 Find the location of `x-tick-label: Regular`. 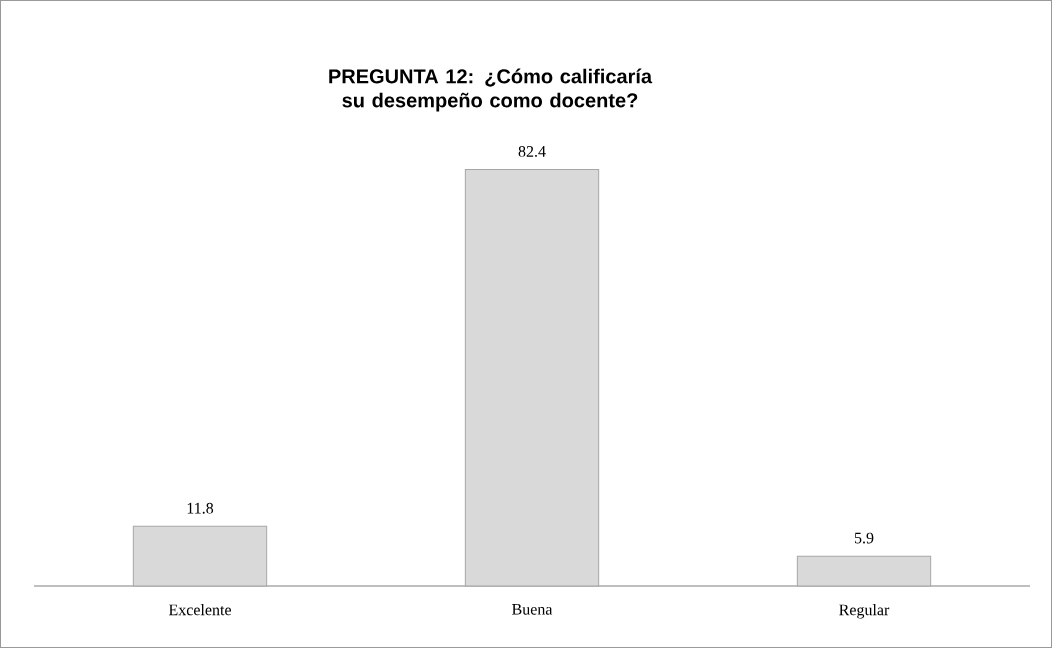

x-tick-label: Regular is located at coordinates (864, 611).